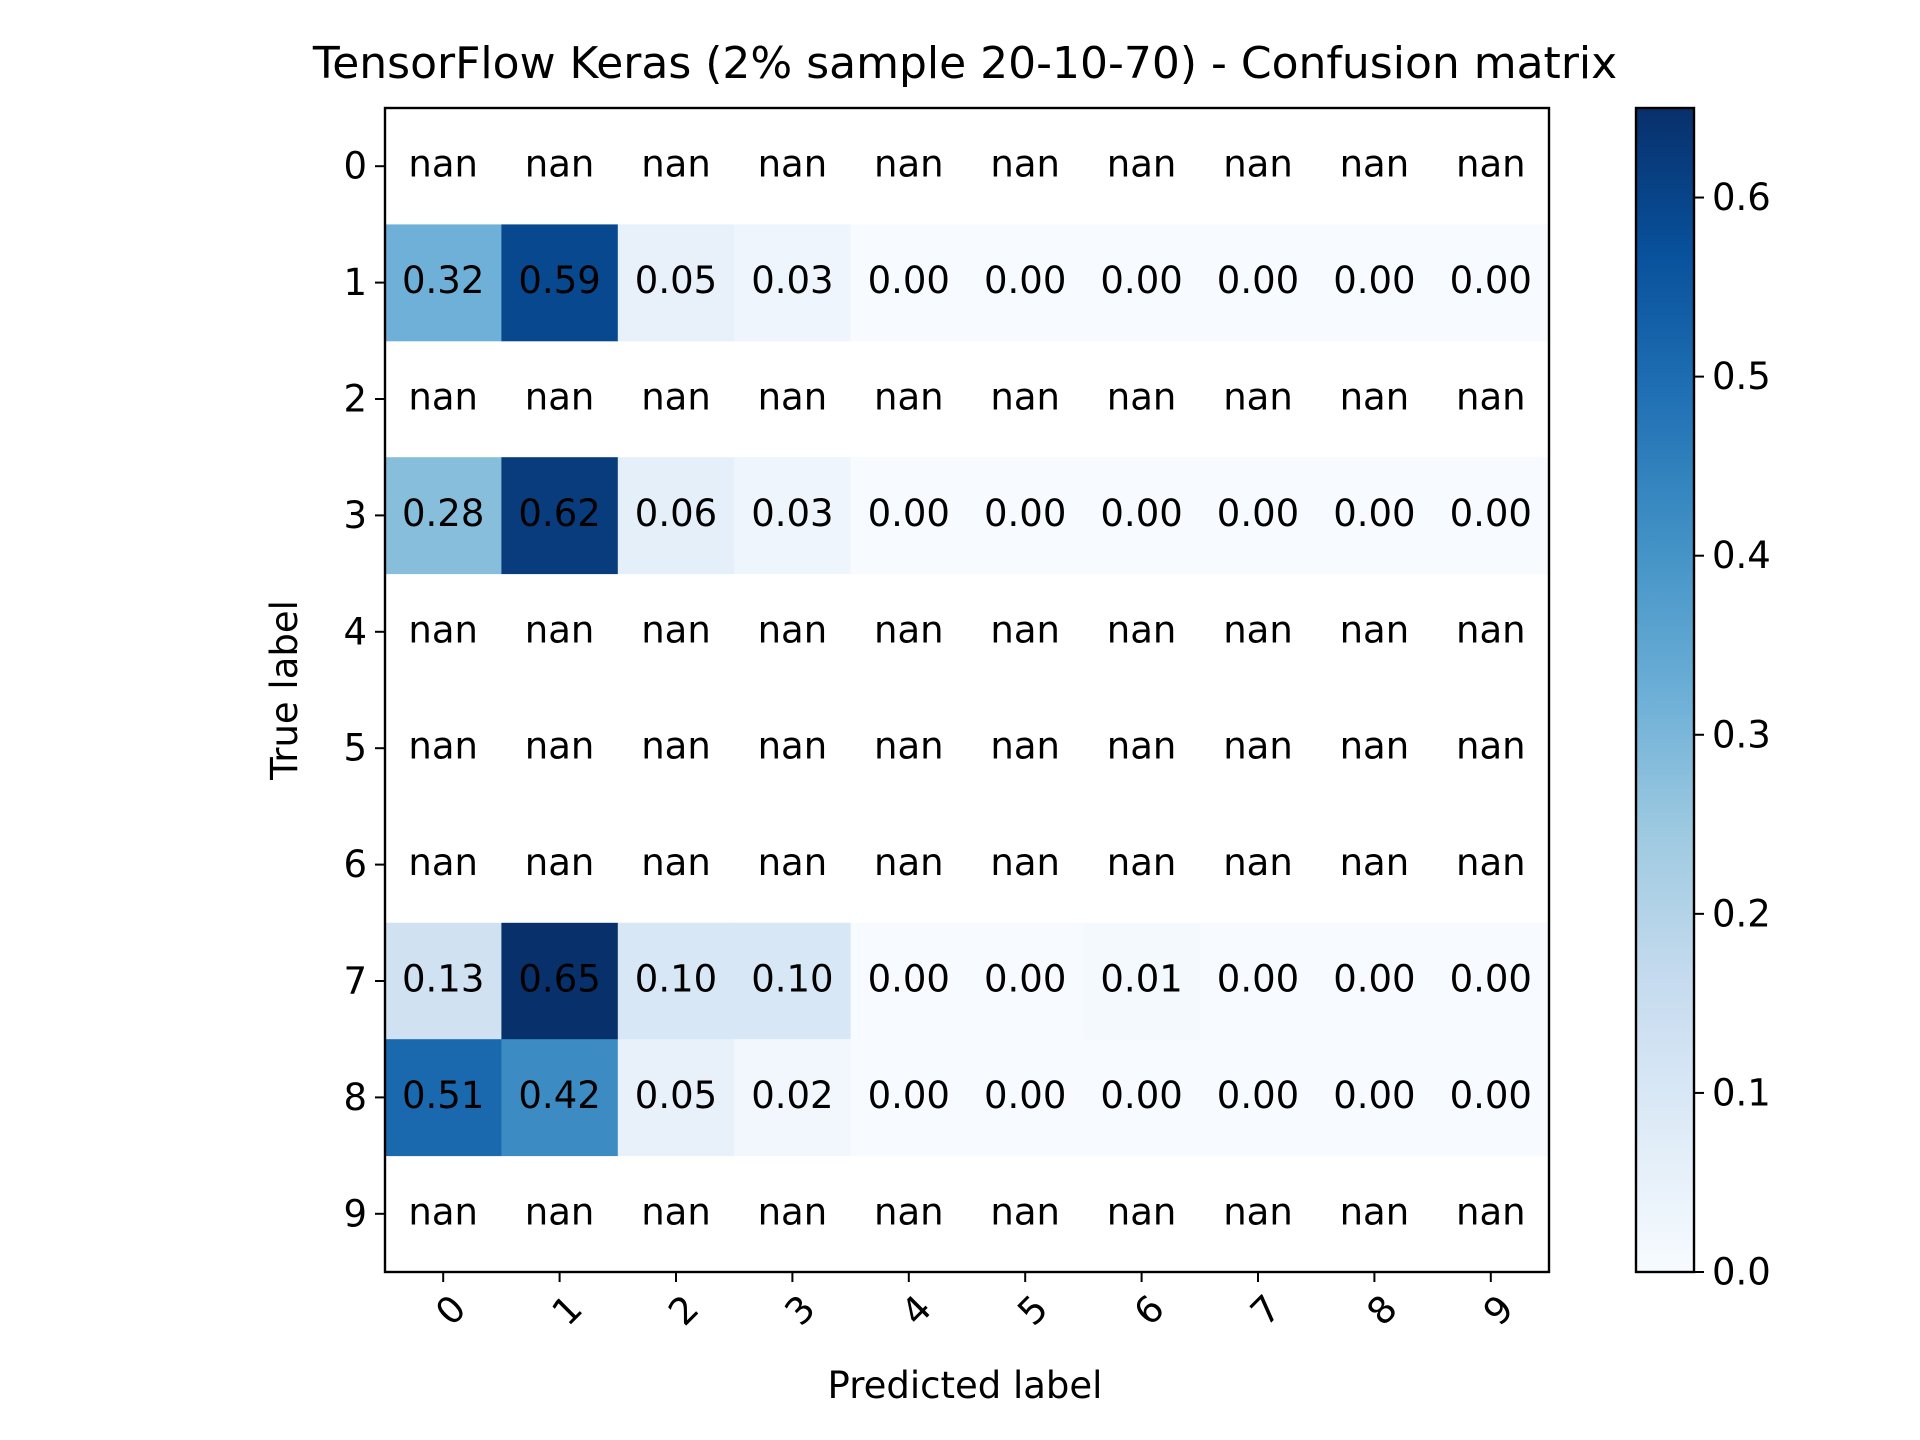 Image resolution: width=1920 pixels, height=1440 pixels. What do you see at coordinates (965, 1385) in the screenshot?
I see `x-axis-label: Predicted label` at bounding box center [965, 1385].